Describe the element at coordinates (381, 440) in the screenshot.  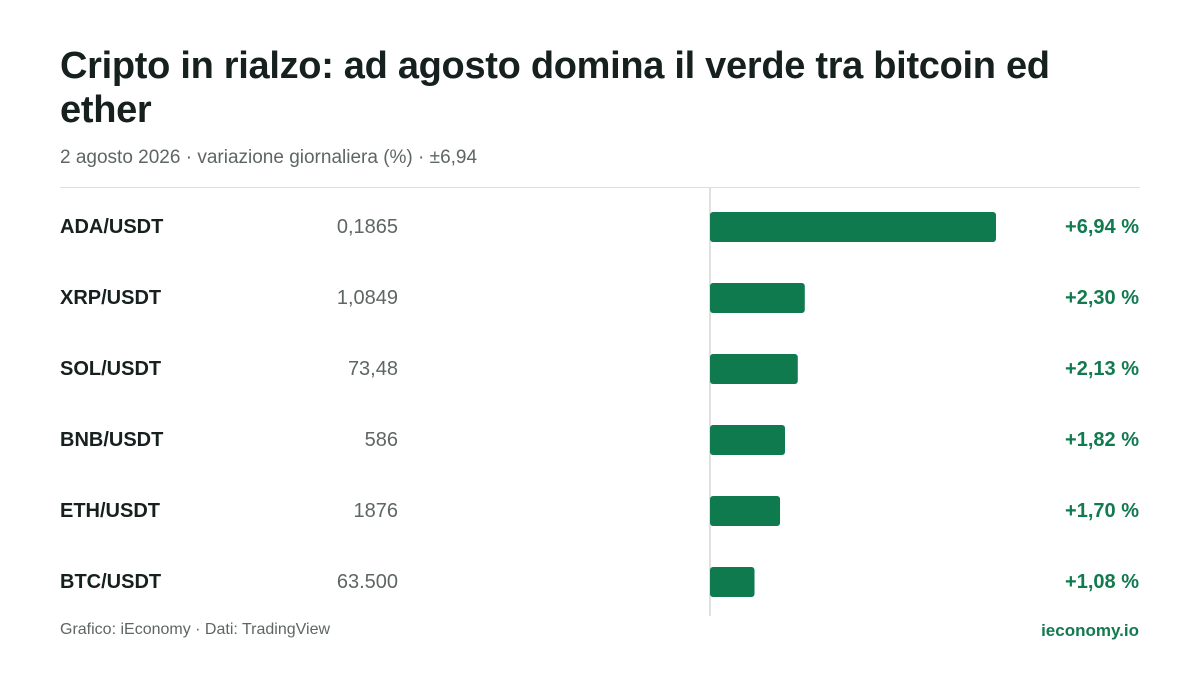
I see `price-label: 586` at that location.